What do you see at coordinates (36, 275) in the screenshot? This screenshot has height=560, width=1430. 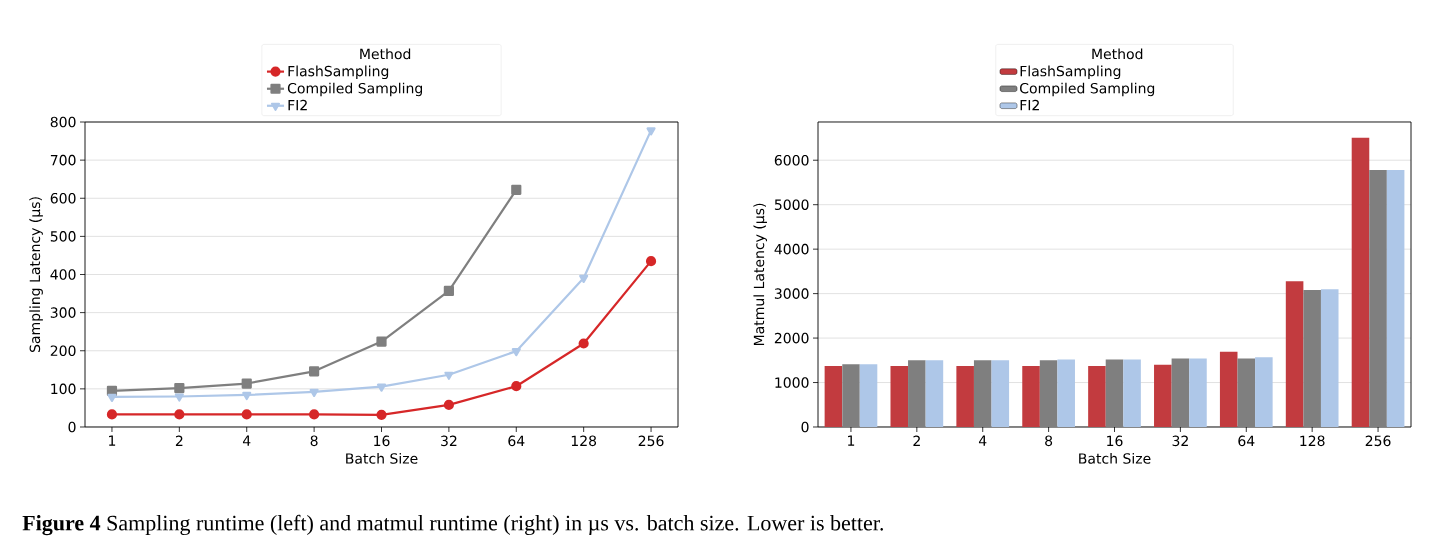 I see `y-axis-title: Sampling Latency (µs)` at bounding box center [36, 275].